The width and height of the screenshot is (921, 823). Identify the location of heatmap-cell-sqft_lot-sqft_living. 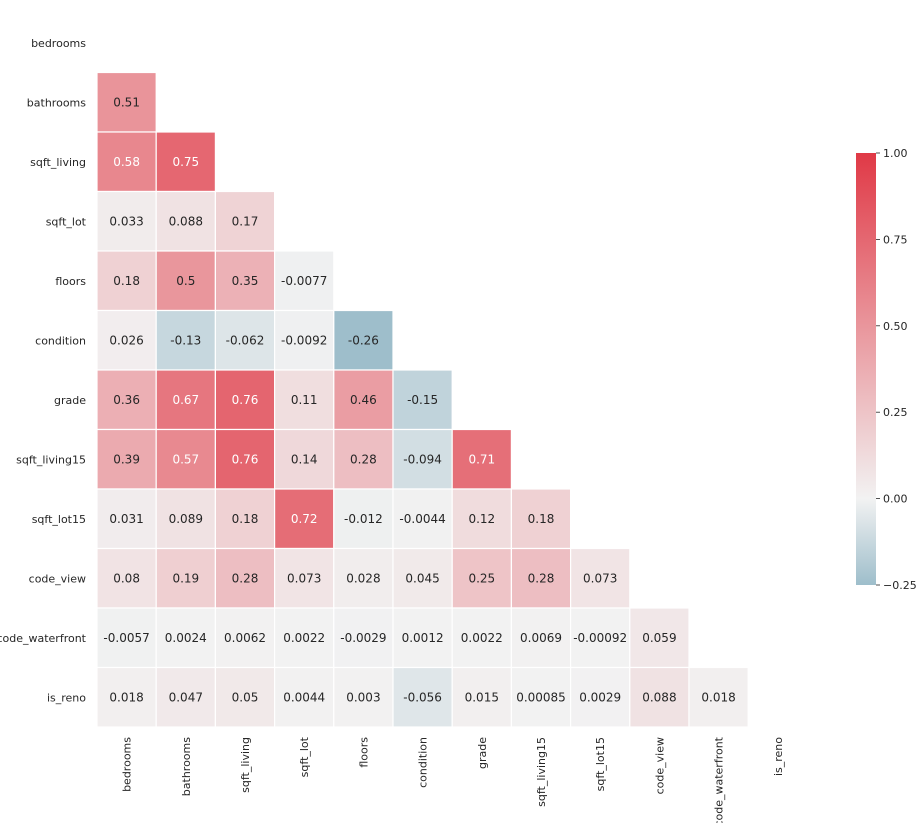
(245, 221).